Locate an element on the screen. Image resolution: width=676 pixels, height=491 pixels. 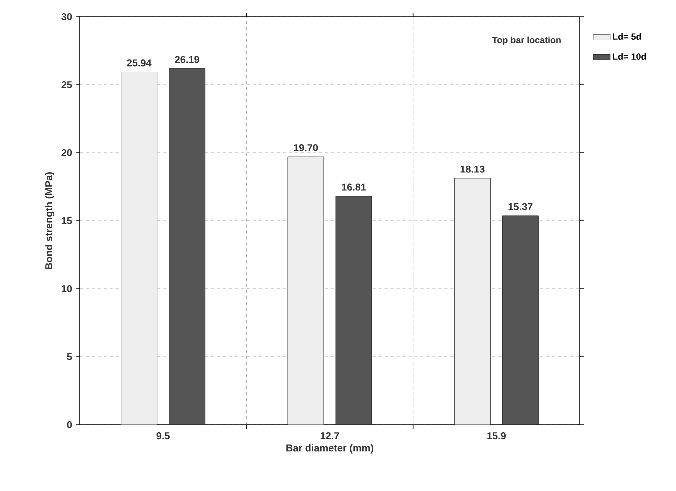
x-tick-label: 9.5 is located at coordinates (163, 436).